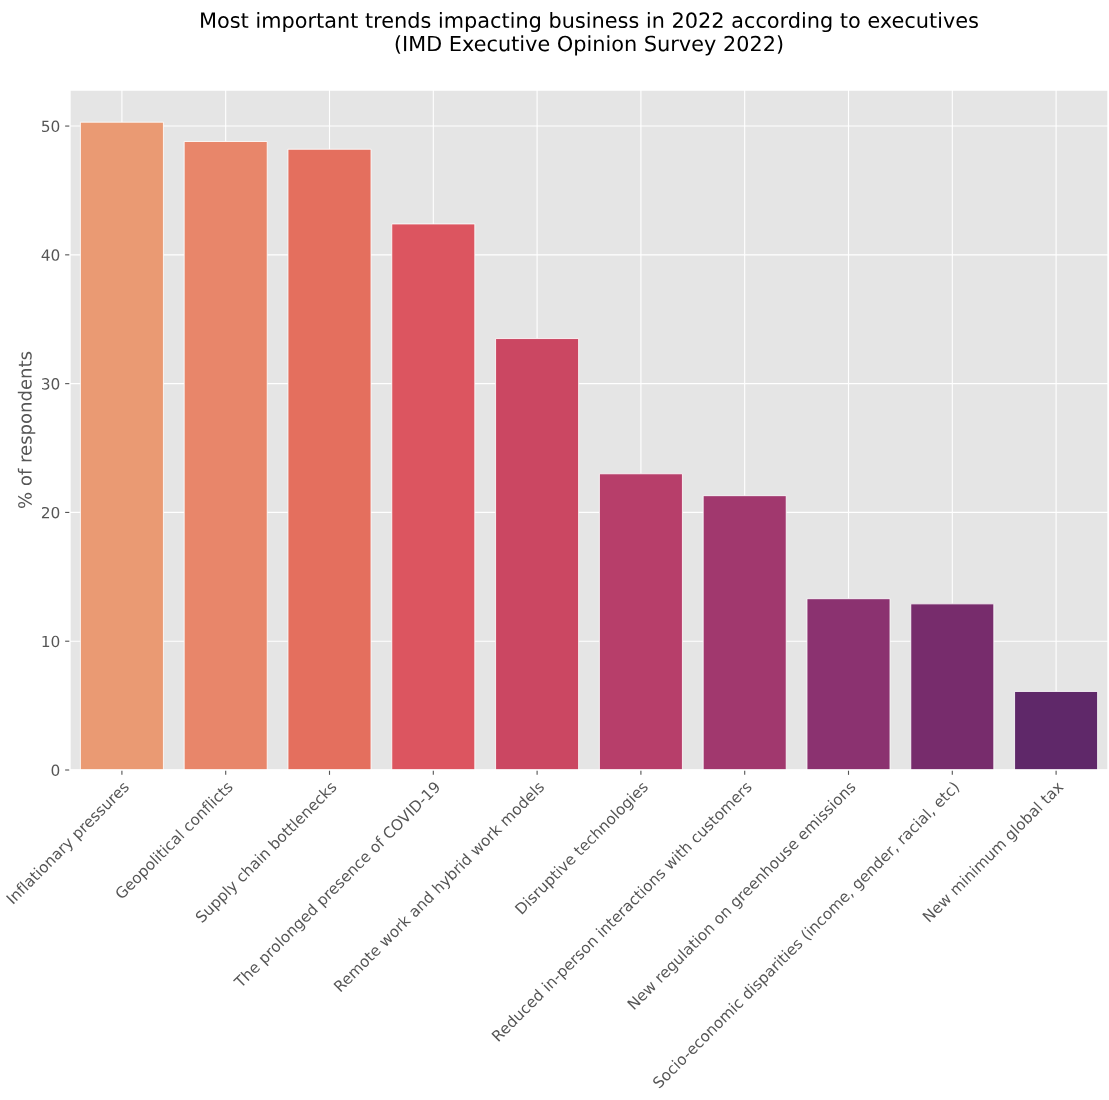 Image resolution: width=1109 pixels, height=1100 pixels. I want to click on y-tick-label: 40, so click(50, 255).